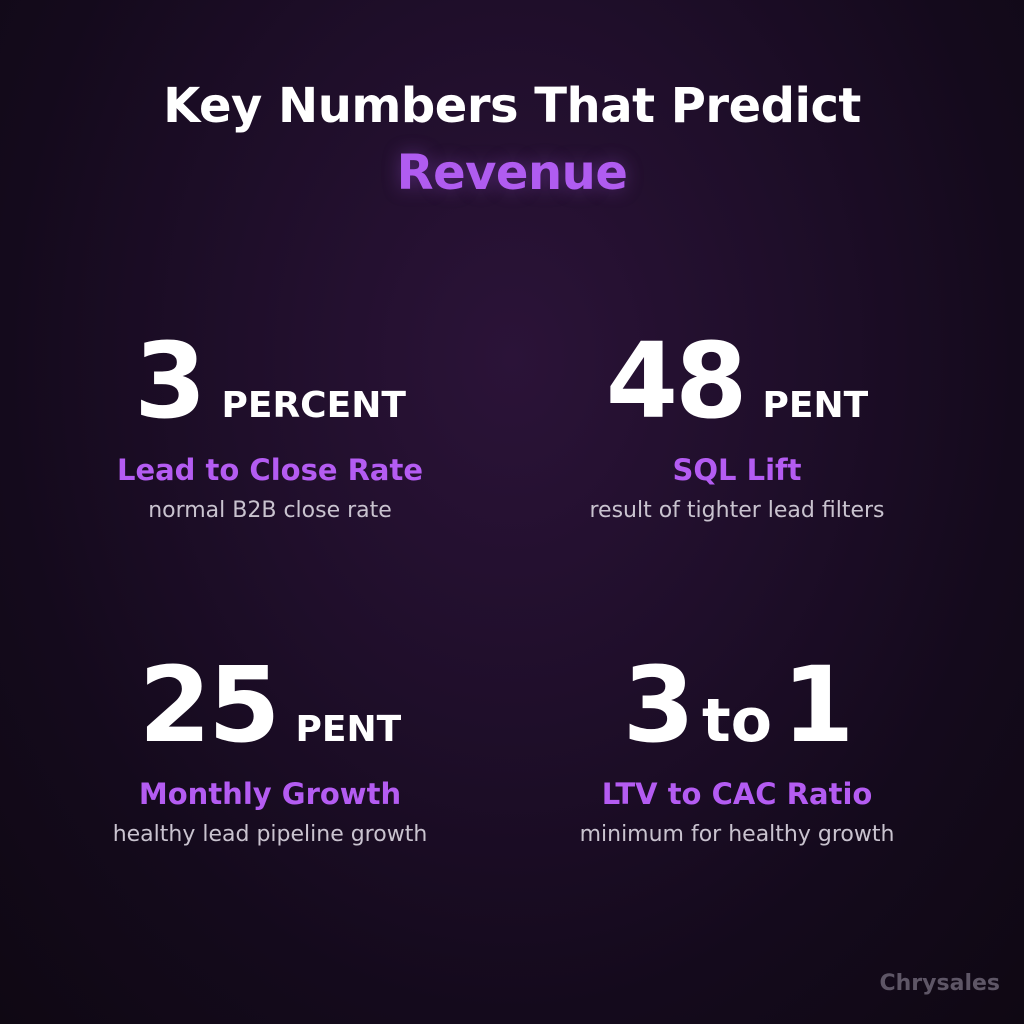 This screenshot has height=1024, width=1024. Describe the element at coordinates (270, 794) in the screenshot. I see `stat-label: Monthly Growth` at that location.